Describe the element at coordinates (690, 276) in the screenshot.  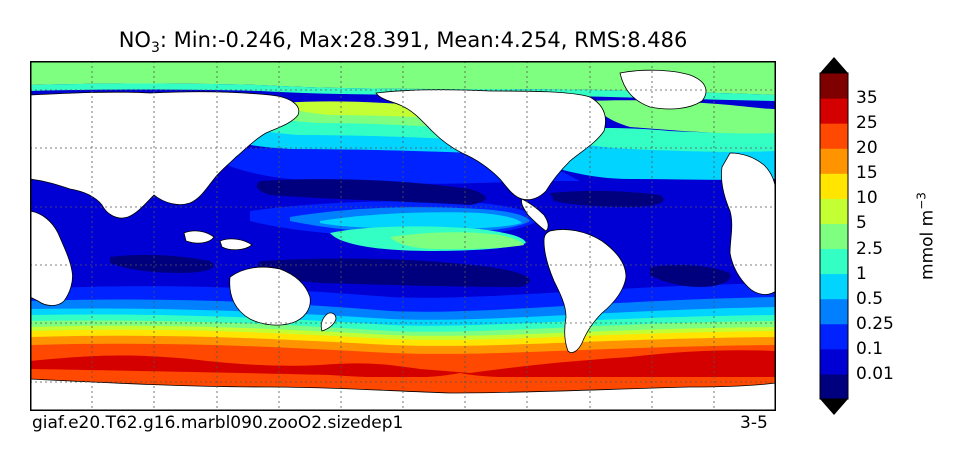
I see `gyre-satl` at that location.